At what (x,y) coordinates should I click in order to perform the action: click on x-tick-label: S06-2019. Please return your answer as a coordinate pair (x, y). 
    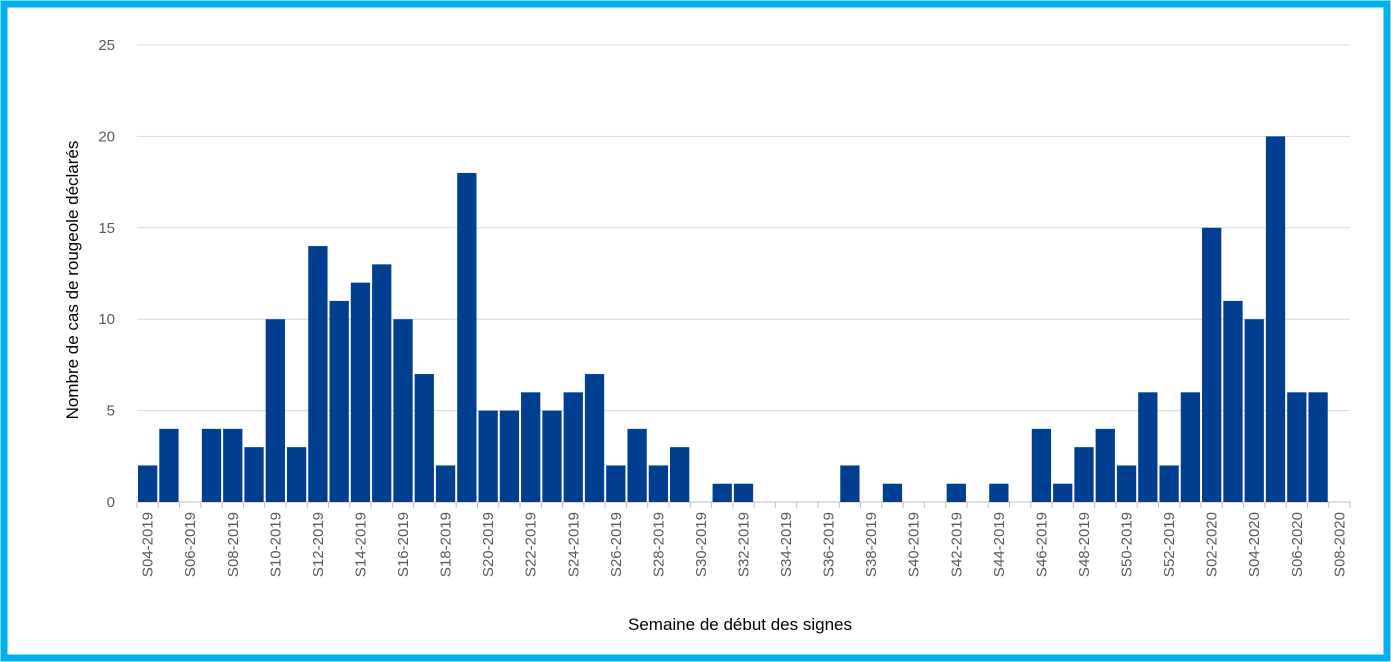
    Looking at the image, I should click on (190, 544).